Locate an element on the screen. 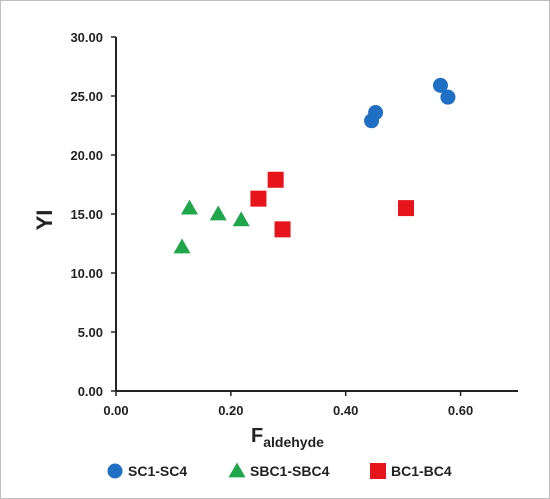 Image resolution: width=550 pixels, height=499 pixels. legend-marker-triangle is located at coordinates (237, 470).